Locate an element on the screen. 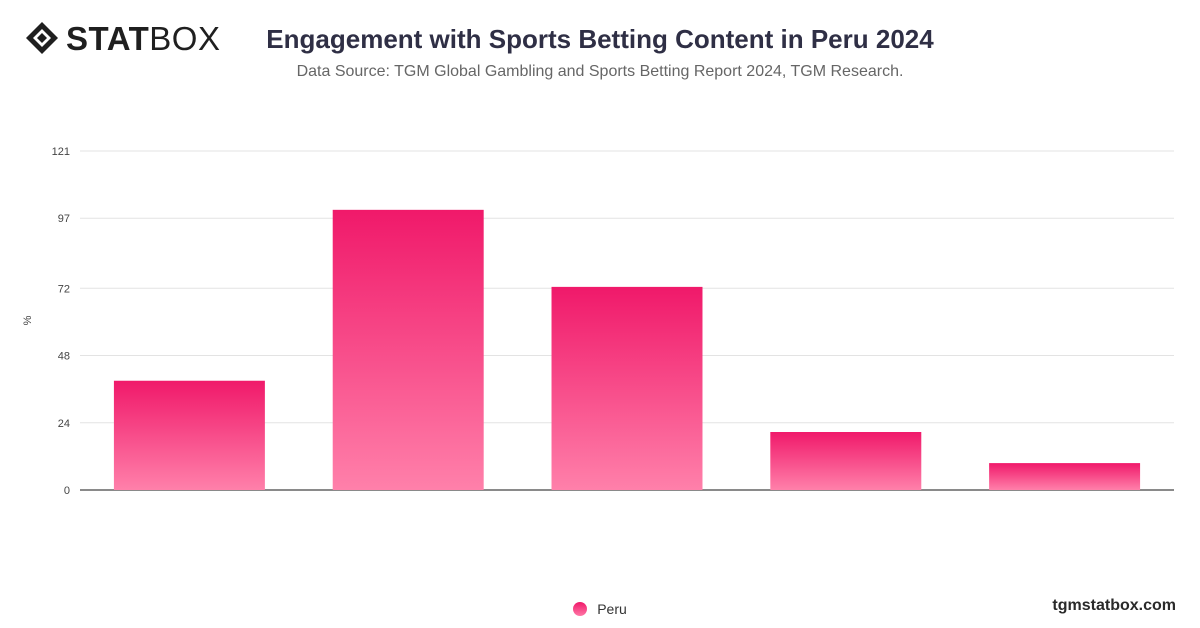 The image size is (1200, 628). y-tick-label: 121 is located at coordinates (61, 152).